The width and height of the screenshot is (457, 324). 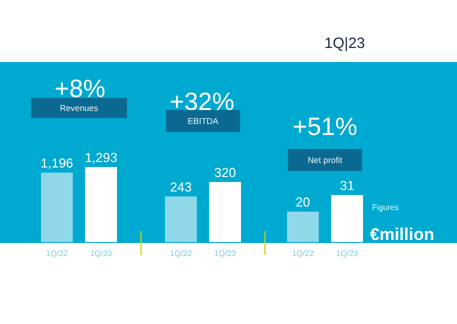 I want to click on data-label: 20, so click(x=303, y=202).